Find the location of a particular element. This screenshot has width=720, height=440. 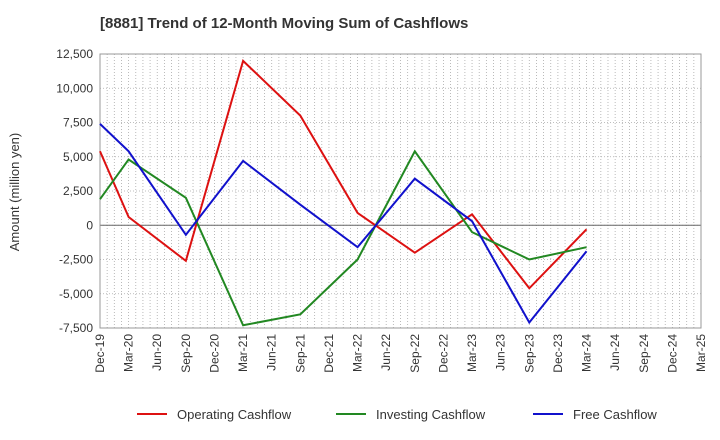

x-tick-label: Jun-23 is located at coordinates (501, 352).